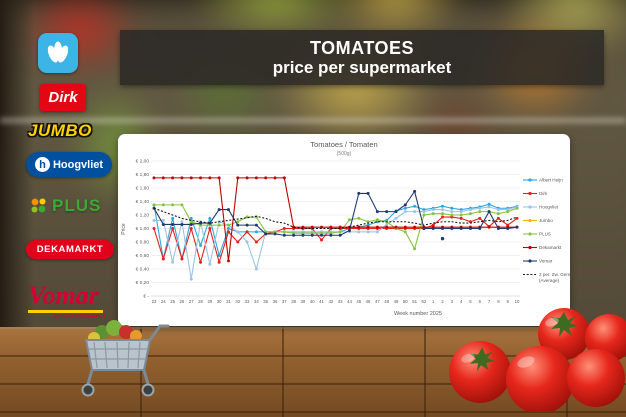  What do you see at coordinates (228, 301) in the screenshot?
I see `svg-text: 31` at bounding box center [228, 301].